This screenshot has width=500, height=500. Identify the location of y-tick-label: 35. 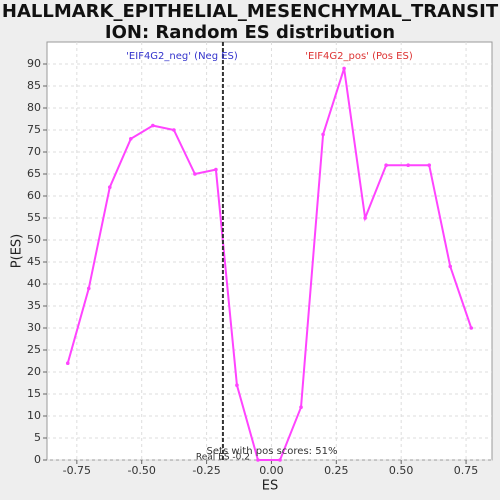
(34, 305).